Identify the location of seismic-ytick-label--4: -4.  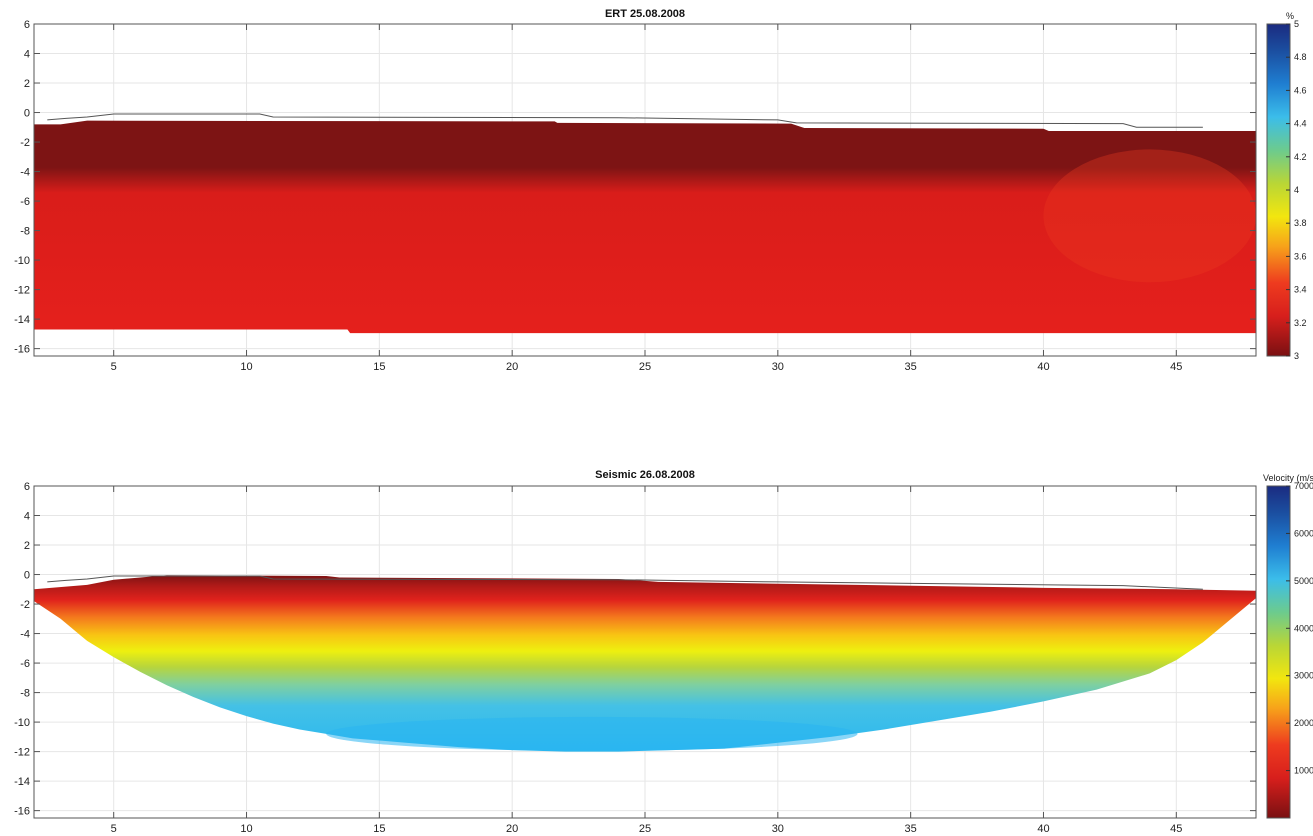
(25, 635).